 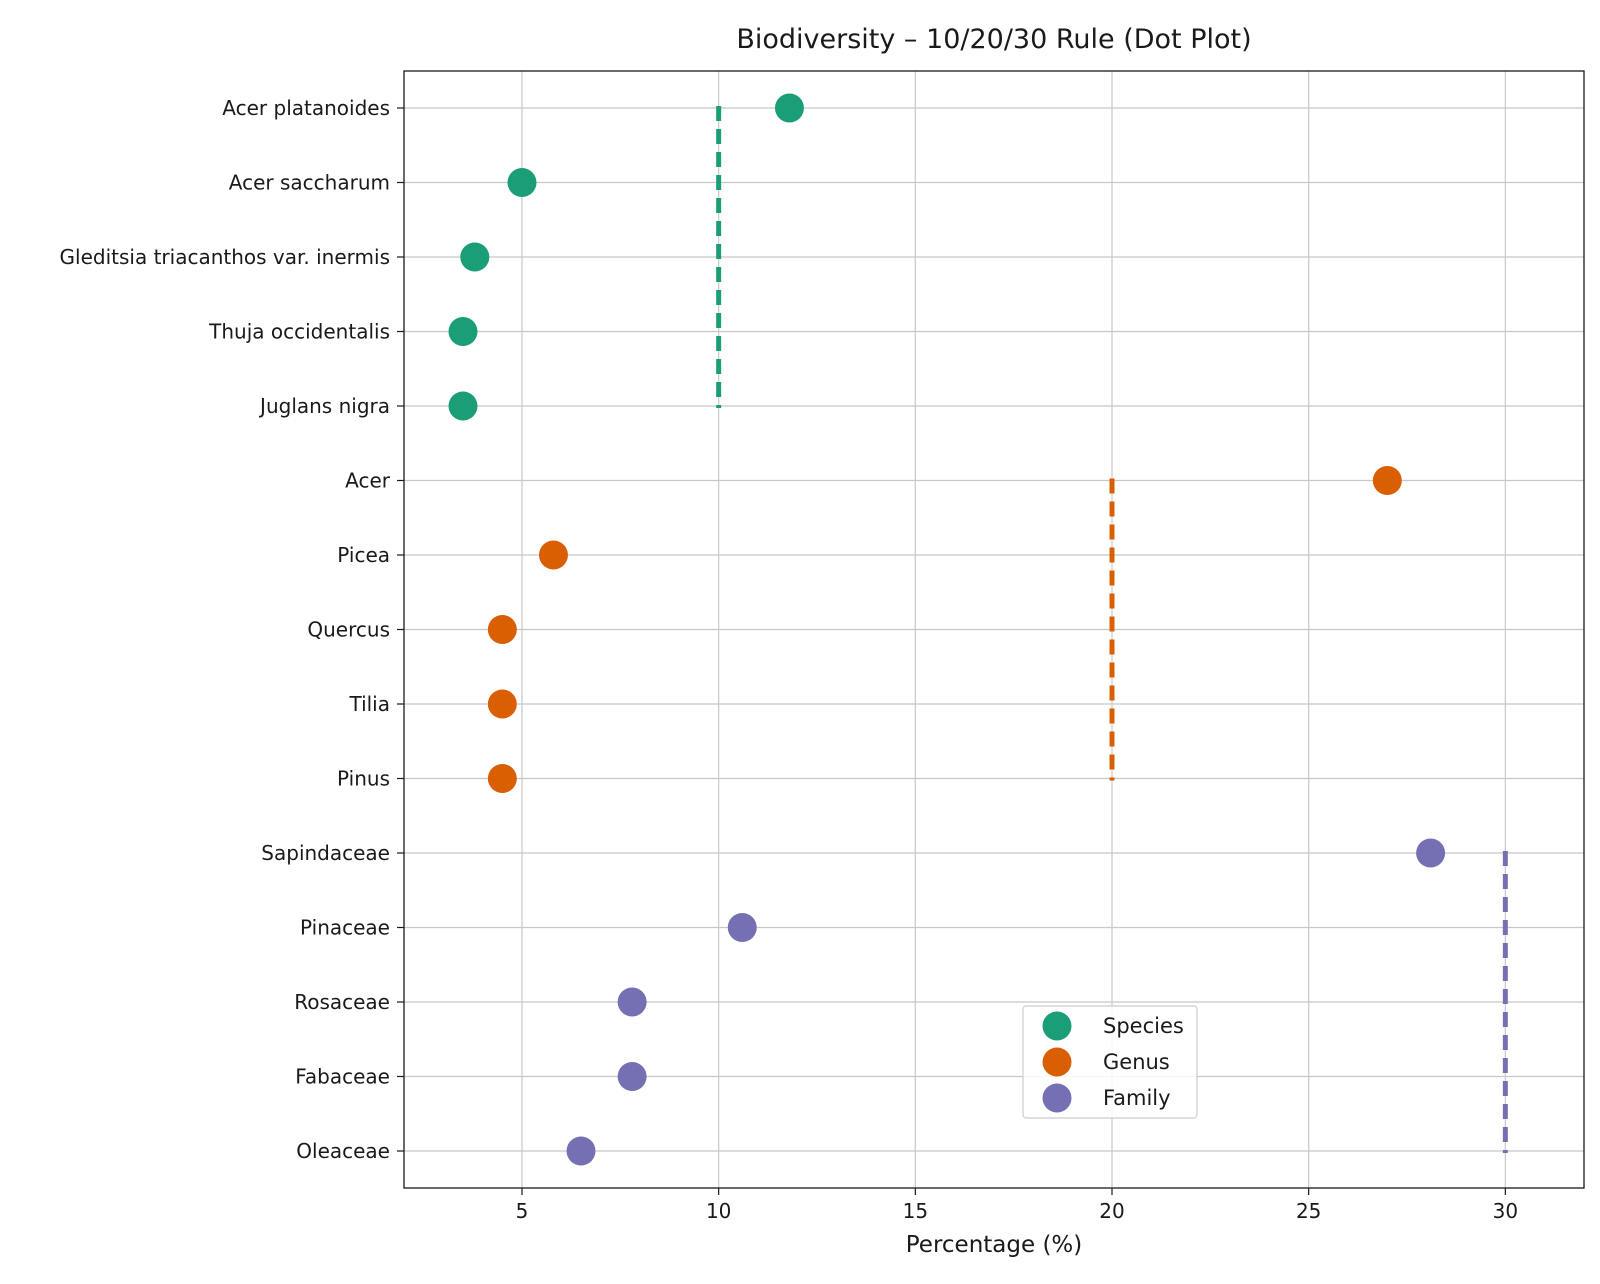 What do you see at coordinates (324, 406) in the screenshot?
I see `y-tick-label: Juglans nigra` at bounding box center [324, 406].